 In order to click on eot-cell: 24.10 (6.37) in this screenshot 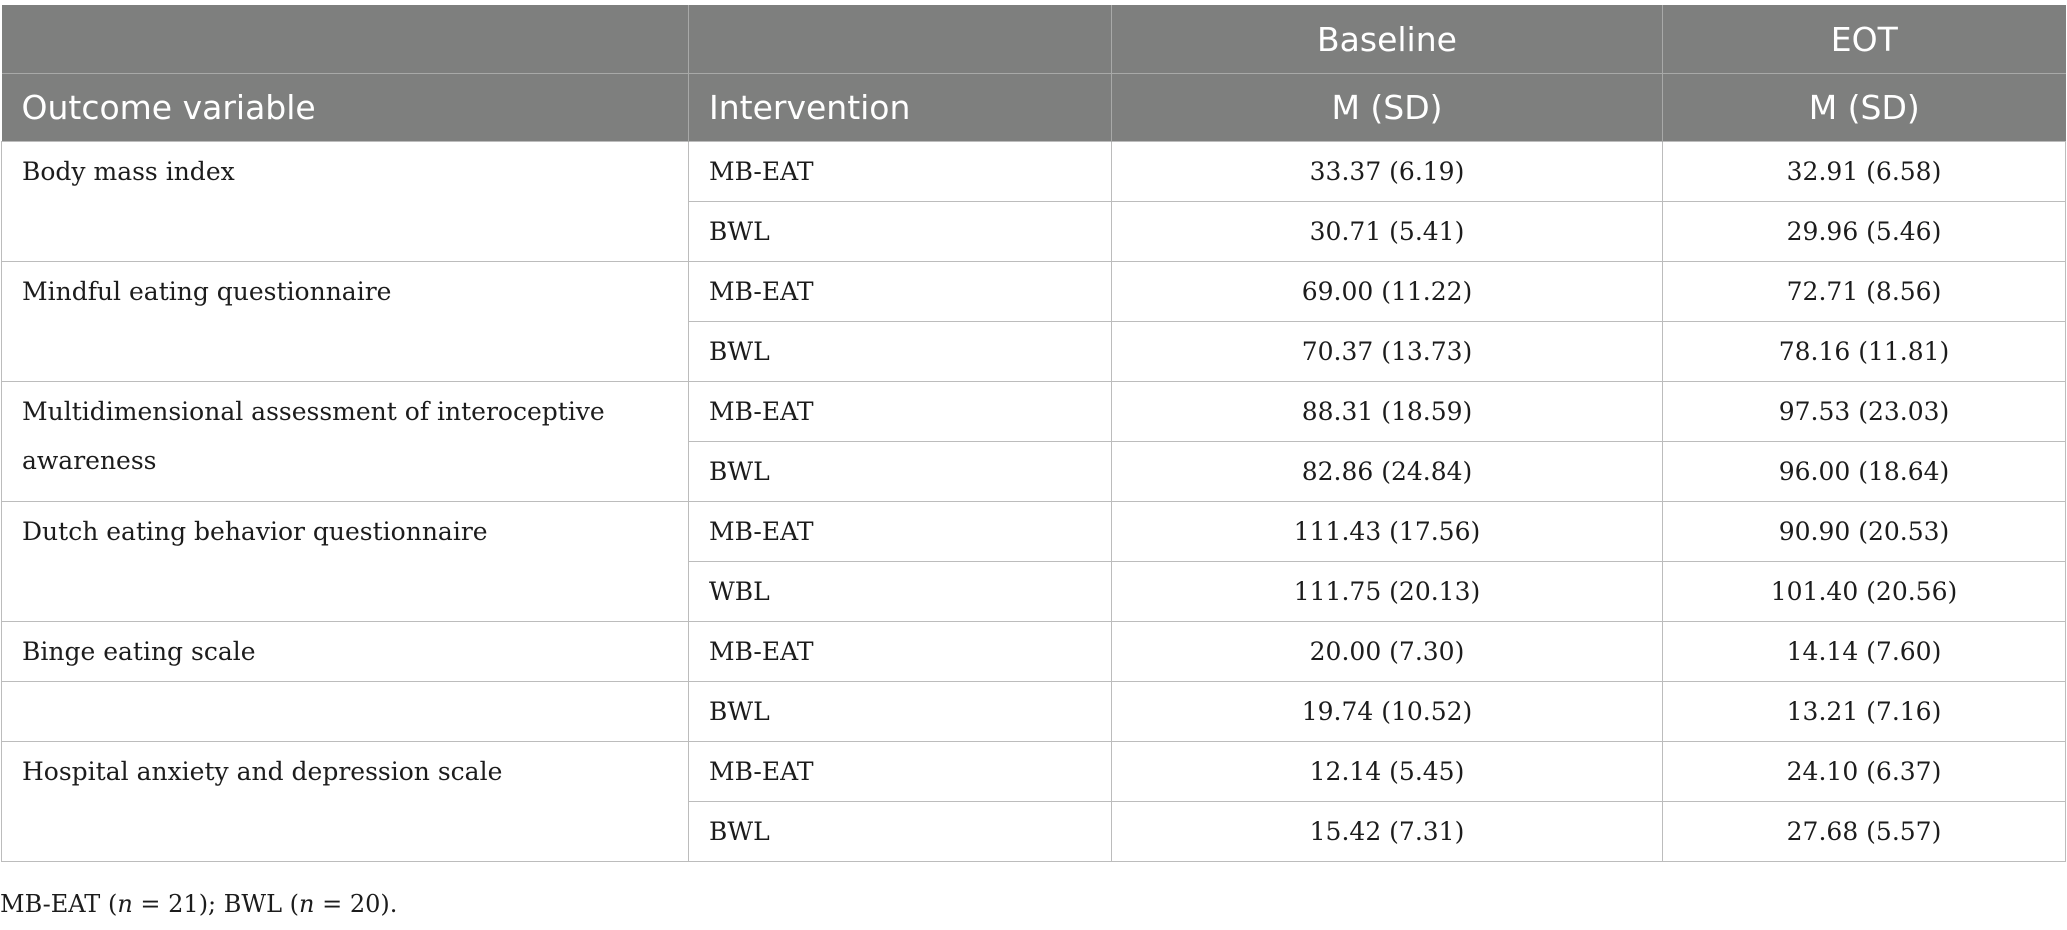, I will do `click(1864, 771)`.